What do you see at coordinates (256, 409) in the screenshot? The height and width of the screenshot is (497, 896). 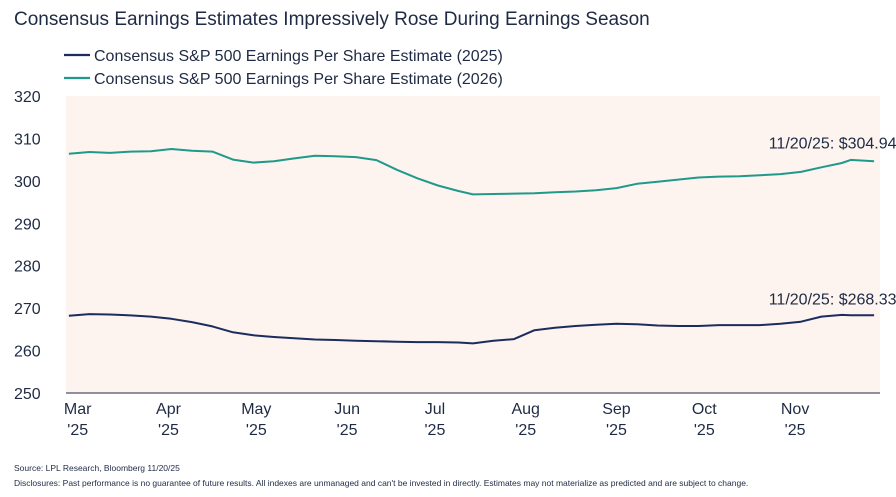 I see `x-tick-month: May` at bounding box center [256, 409].